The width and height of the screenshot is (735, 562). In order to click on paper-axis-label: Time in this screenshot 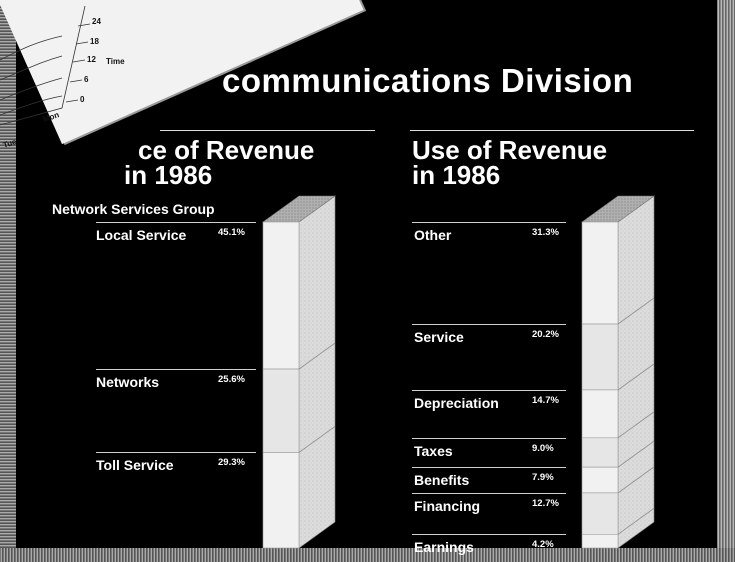, I will do `click(115, 61)`.